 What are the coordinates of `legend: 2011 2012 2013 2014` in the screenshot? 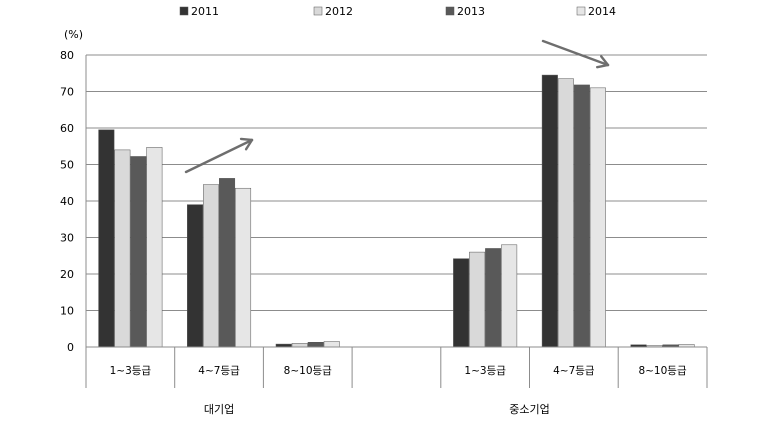 It's located at (397, 11).